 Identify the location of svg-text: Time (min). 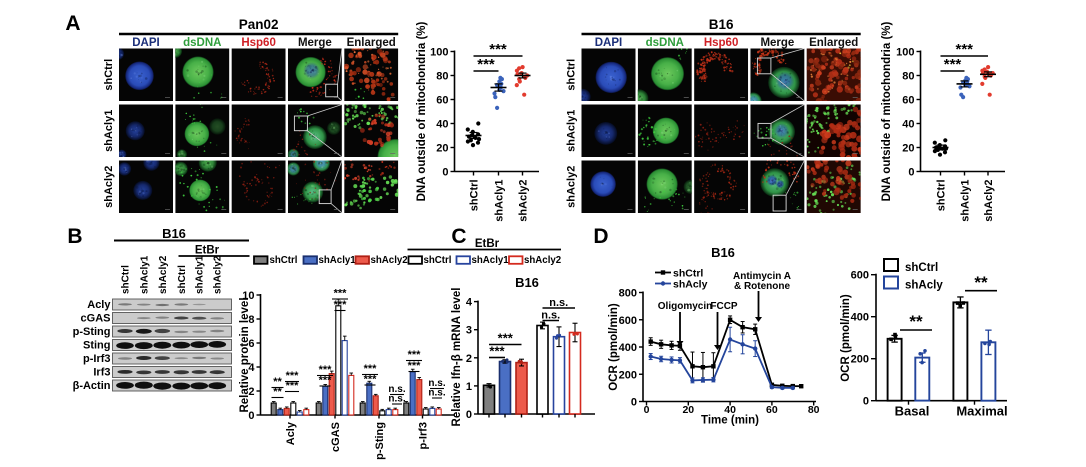
(730, 421).